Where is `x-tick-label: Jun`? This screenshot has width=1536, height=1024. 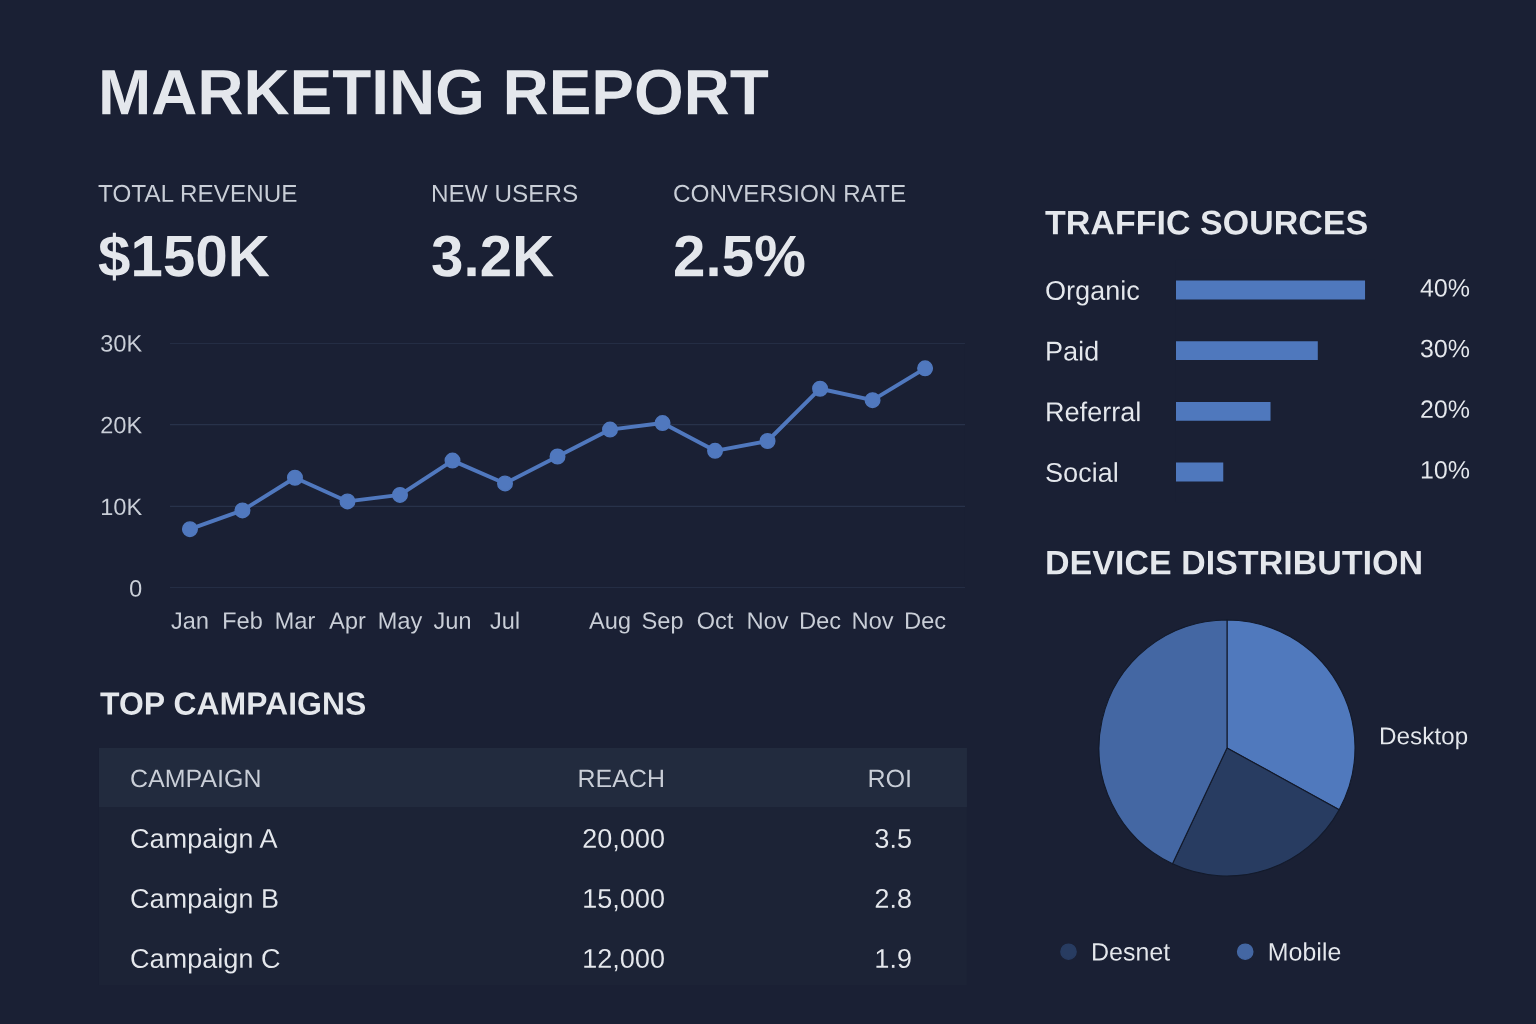
x-tick-label: Jun is located at coordinates (452, 620).